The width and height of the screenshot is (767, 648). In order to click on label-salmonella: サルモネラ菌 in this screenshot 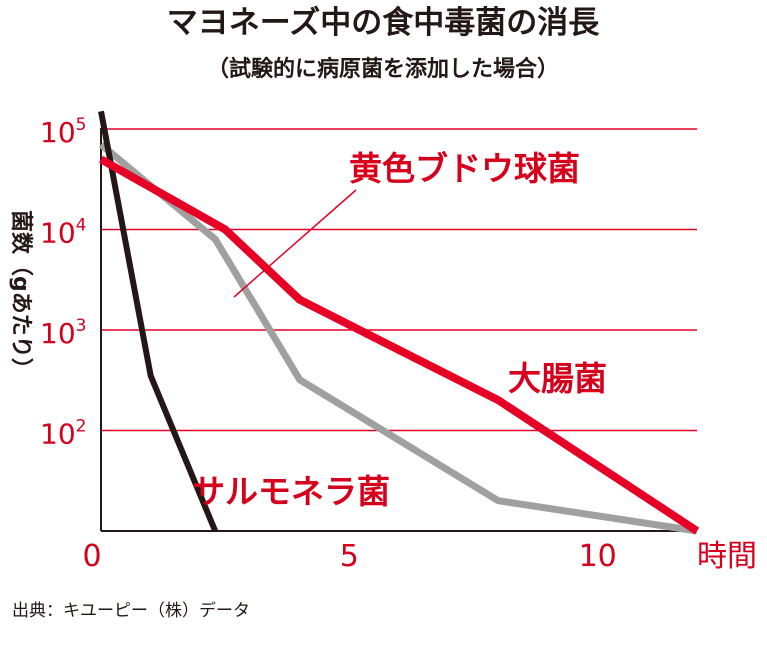, I will do `click(291, 491)`.